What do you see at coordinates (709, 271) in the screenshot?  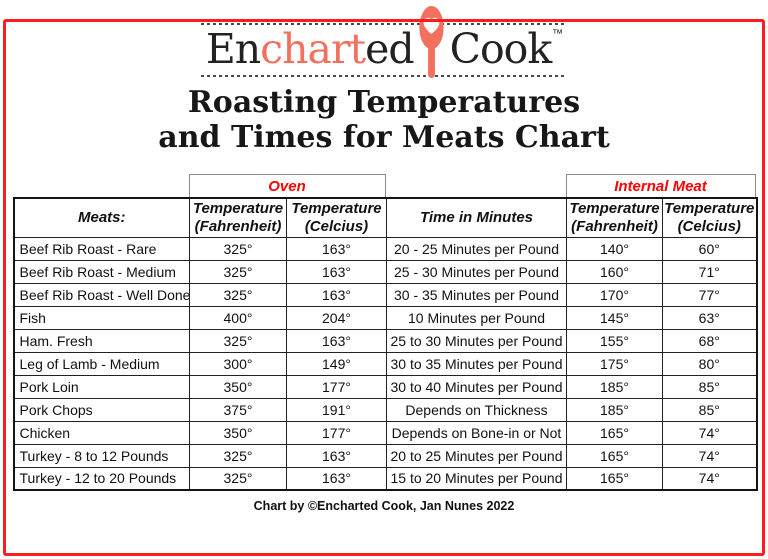 I see `internal-temp-c-cell: 71°` at bounding box center [709, 271].